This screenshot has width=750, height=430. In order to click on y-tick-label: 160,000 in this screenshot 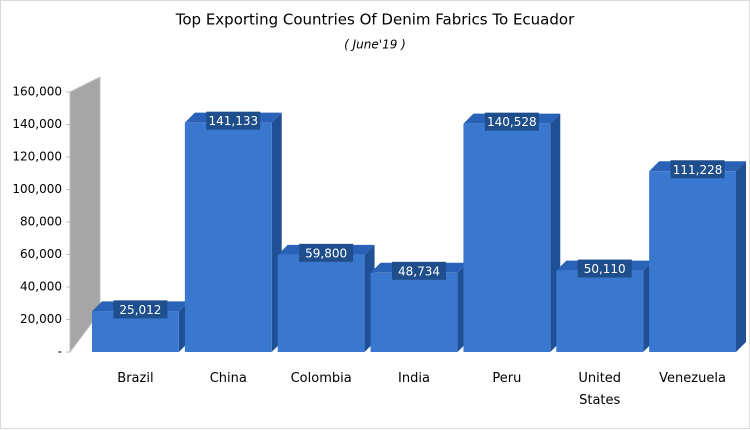, I will do `click(37, 92)`.